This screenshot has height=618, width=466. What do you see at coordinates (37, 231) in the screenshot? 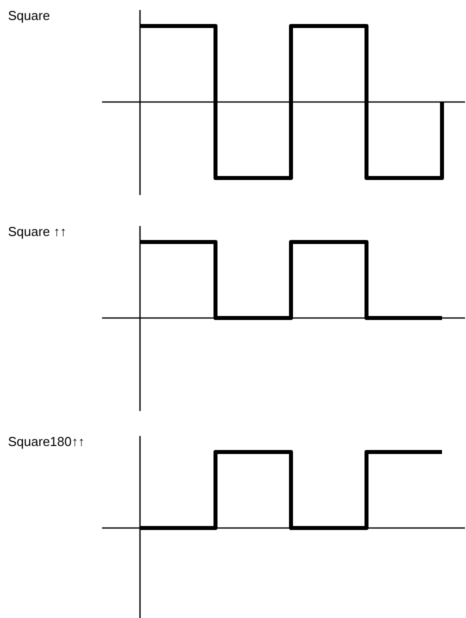
I see `chart-title: Square ↑↑` at bounding box center [37, 231].